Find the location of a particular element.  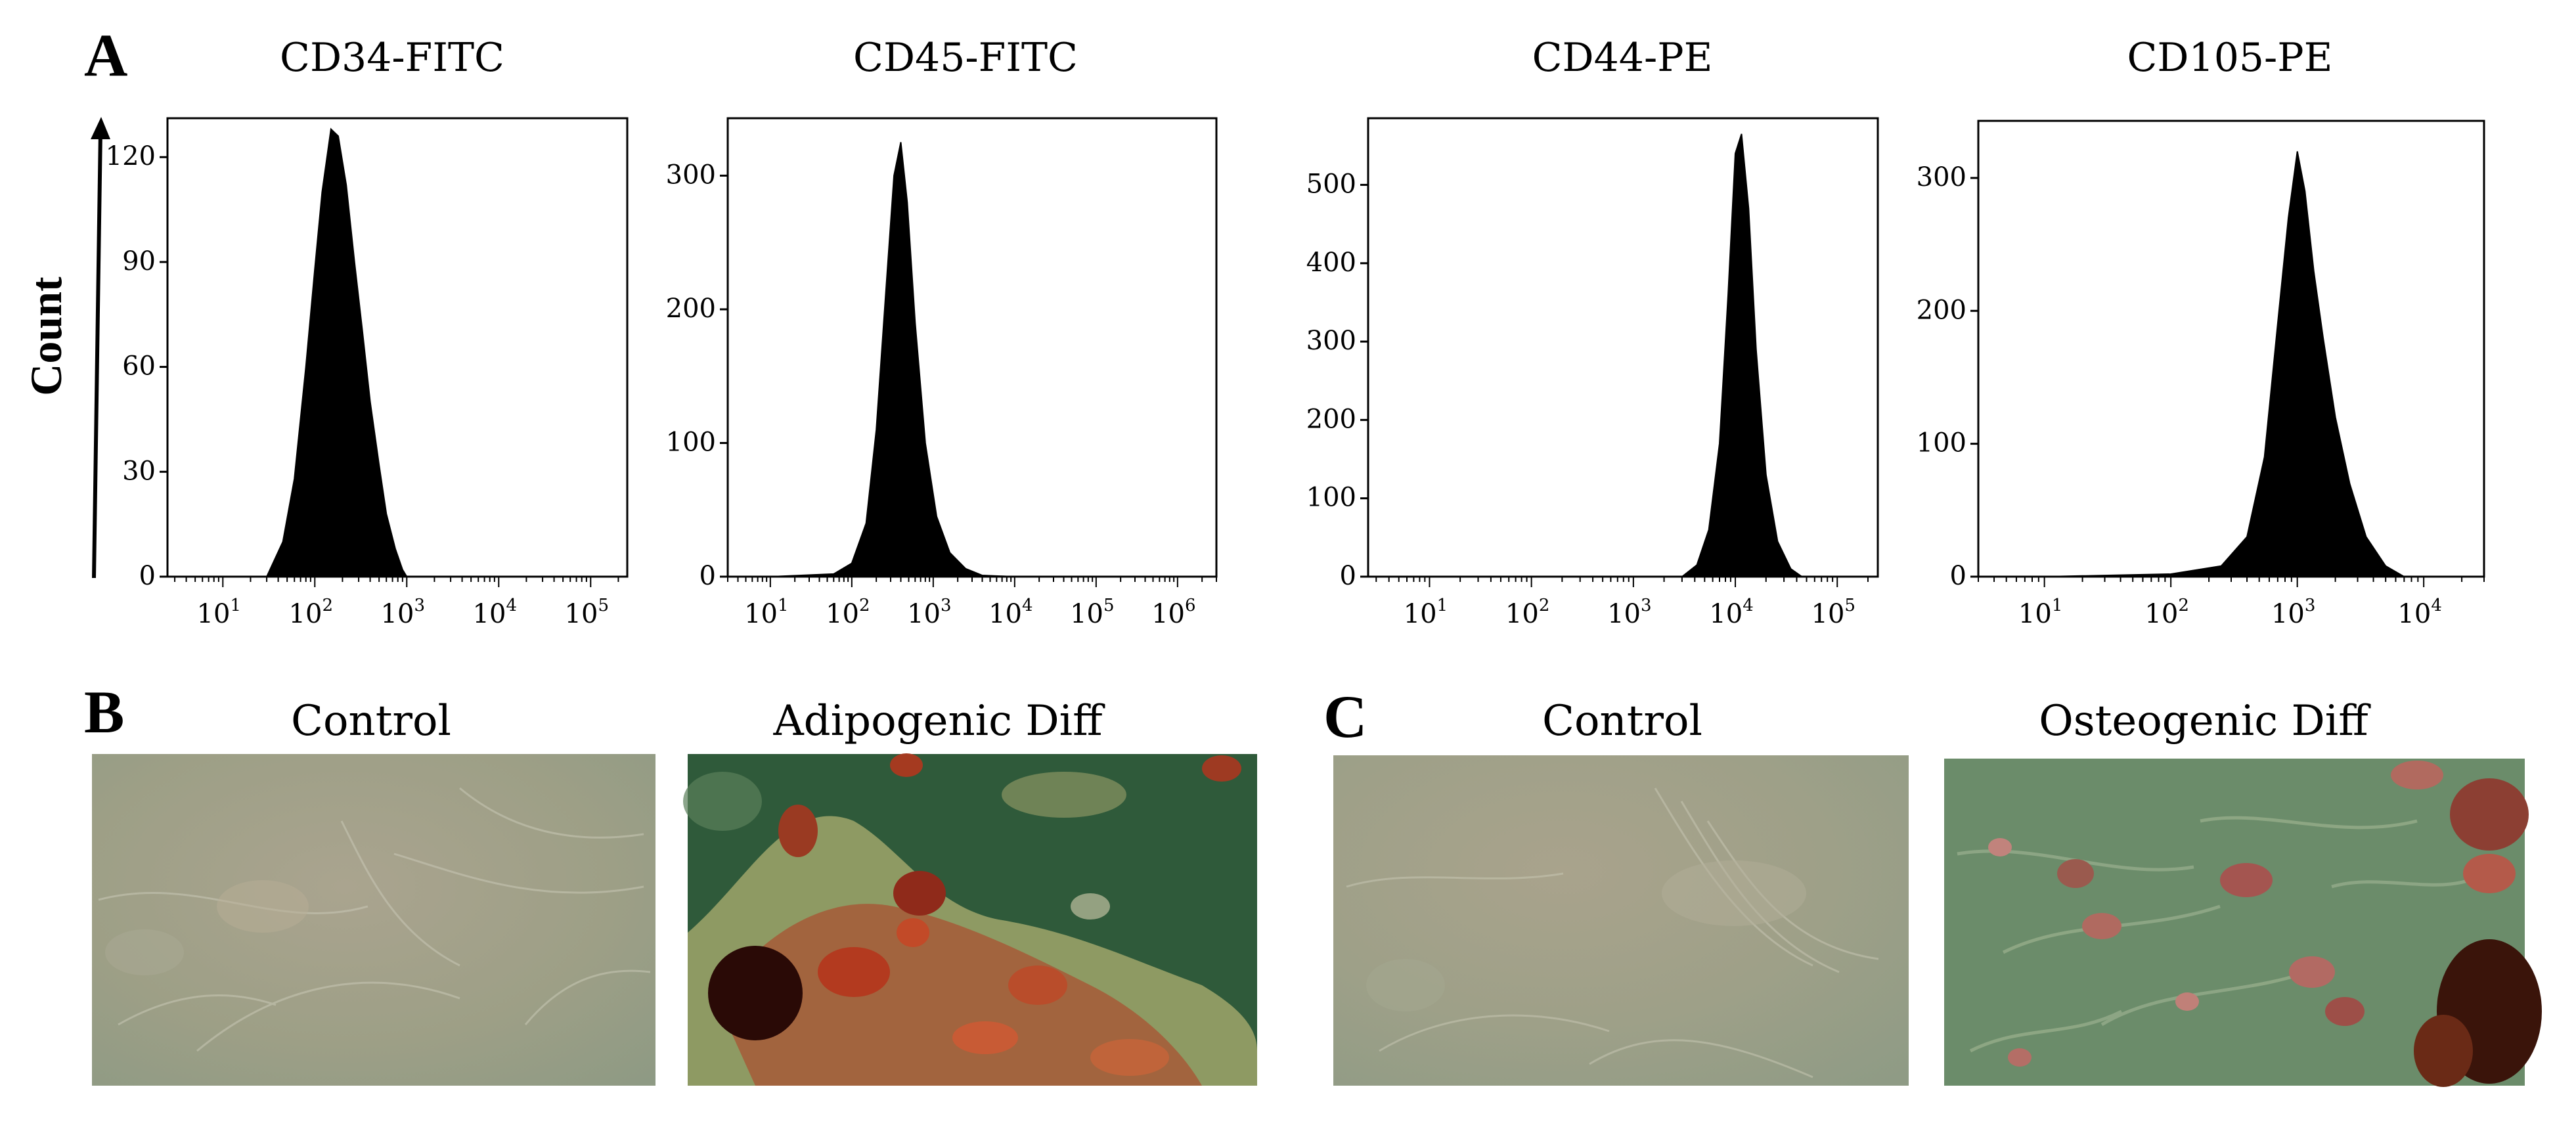

count-axis-arrowhead is located at coordinates (101, 128).